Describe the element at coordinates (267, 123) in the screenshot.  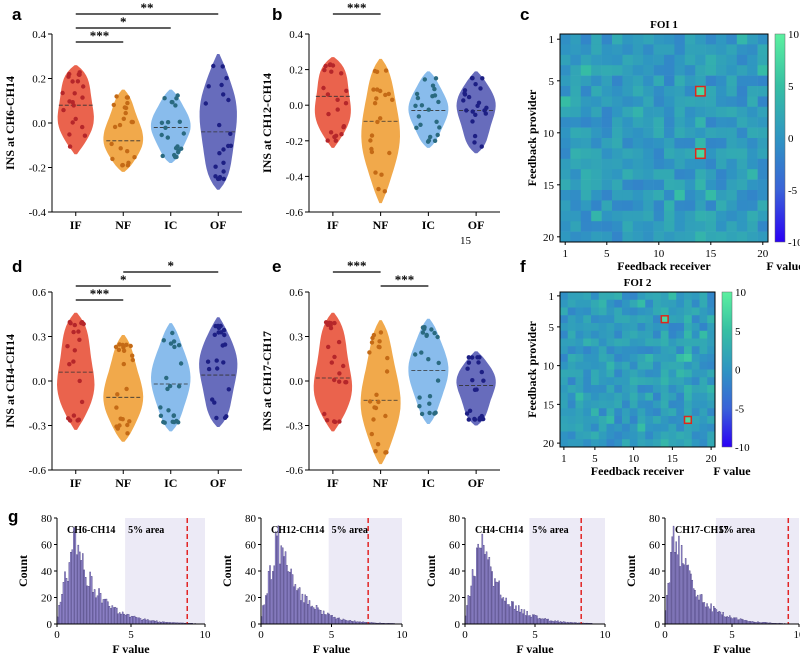
I see `y-axis-label: INS at CH12-CH14` at that location.